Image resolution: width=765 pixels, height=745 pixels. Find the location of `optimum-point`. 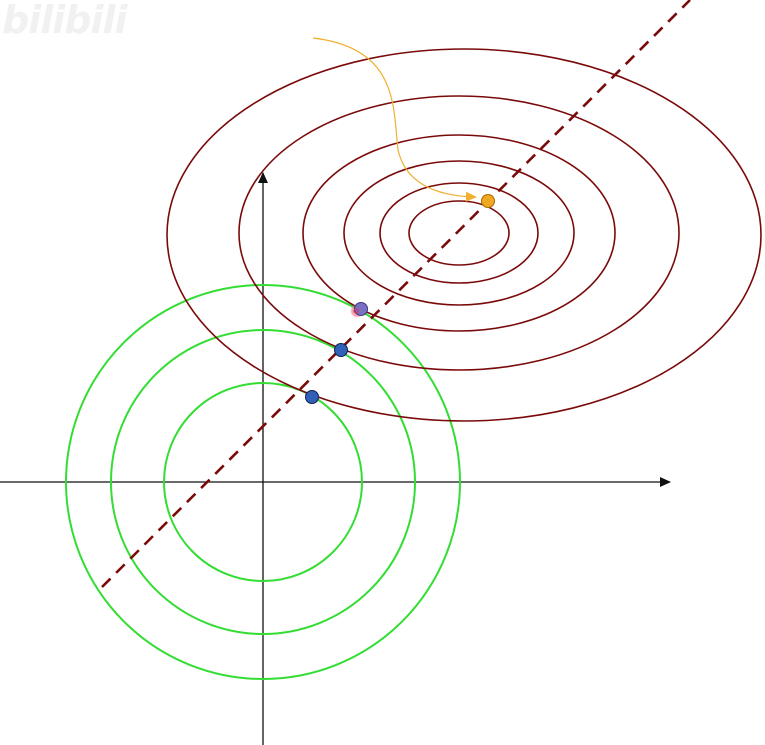

optimum-point is located at coordinates (488, 201).